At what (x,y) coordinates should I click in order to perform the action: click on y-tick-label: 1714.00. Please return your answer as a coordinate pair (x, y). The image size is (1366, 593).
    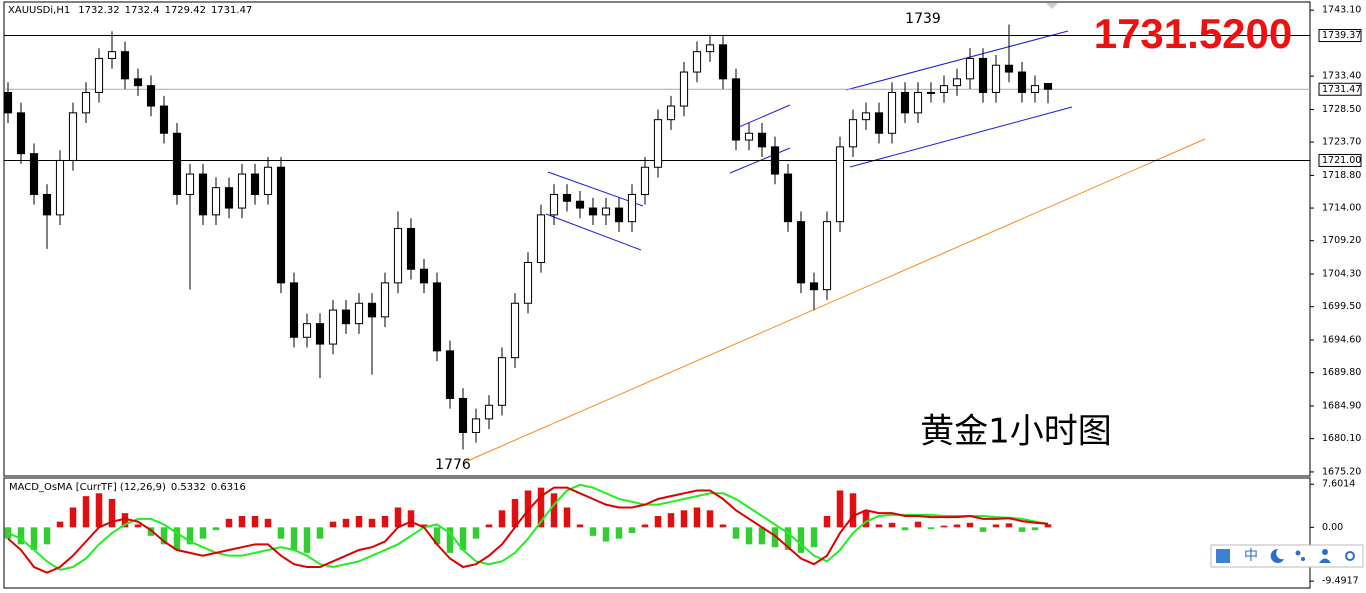
    Looking at the image, I should click on (1341, 208).